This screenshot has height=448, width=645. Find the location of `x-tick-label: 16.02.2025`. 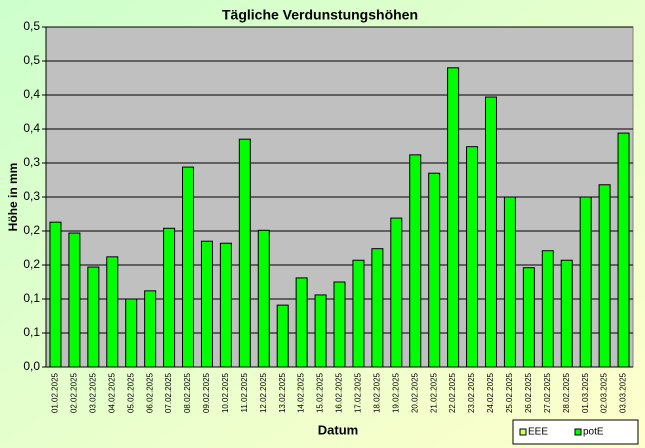

x-tick-label: 16.02.2025 is located at coordinates (339, 392).